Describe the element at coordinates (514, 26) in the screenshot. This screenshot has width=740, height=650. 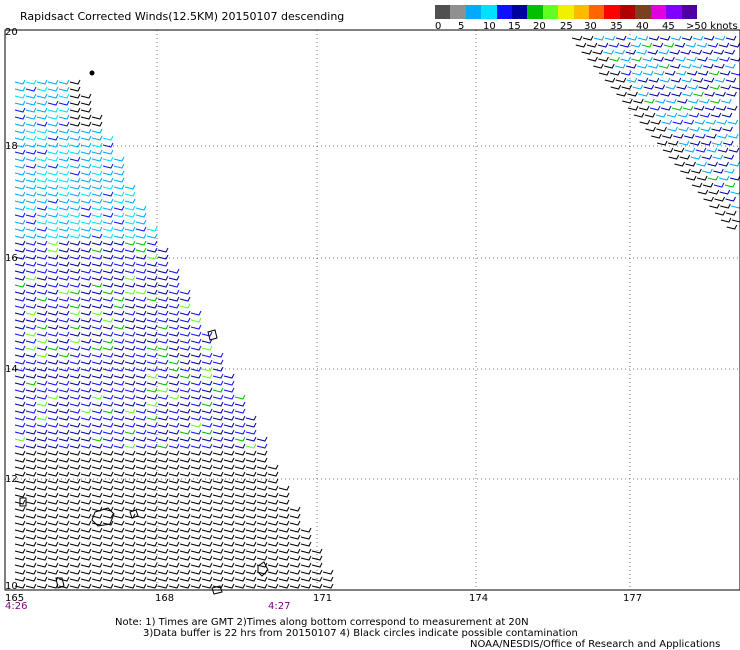
I see `scale-label: 15` at that location.